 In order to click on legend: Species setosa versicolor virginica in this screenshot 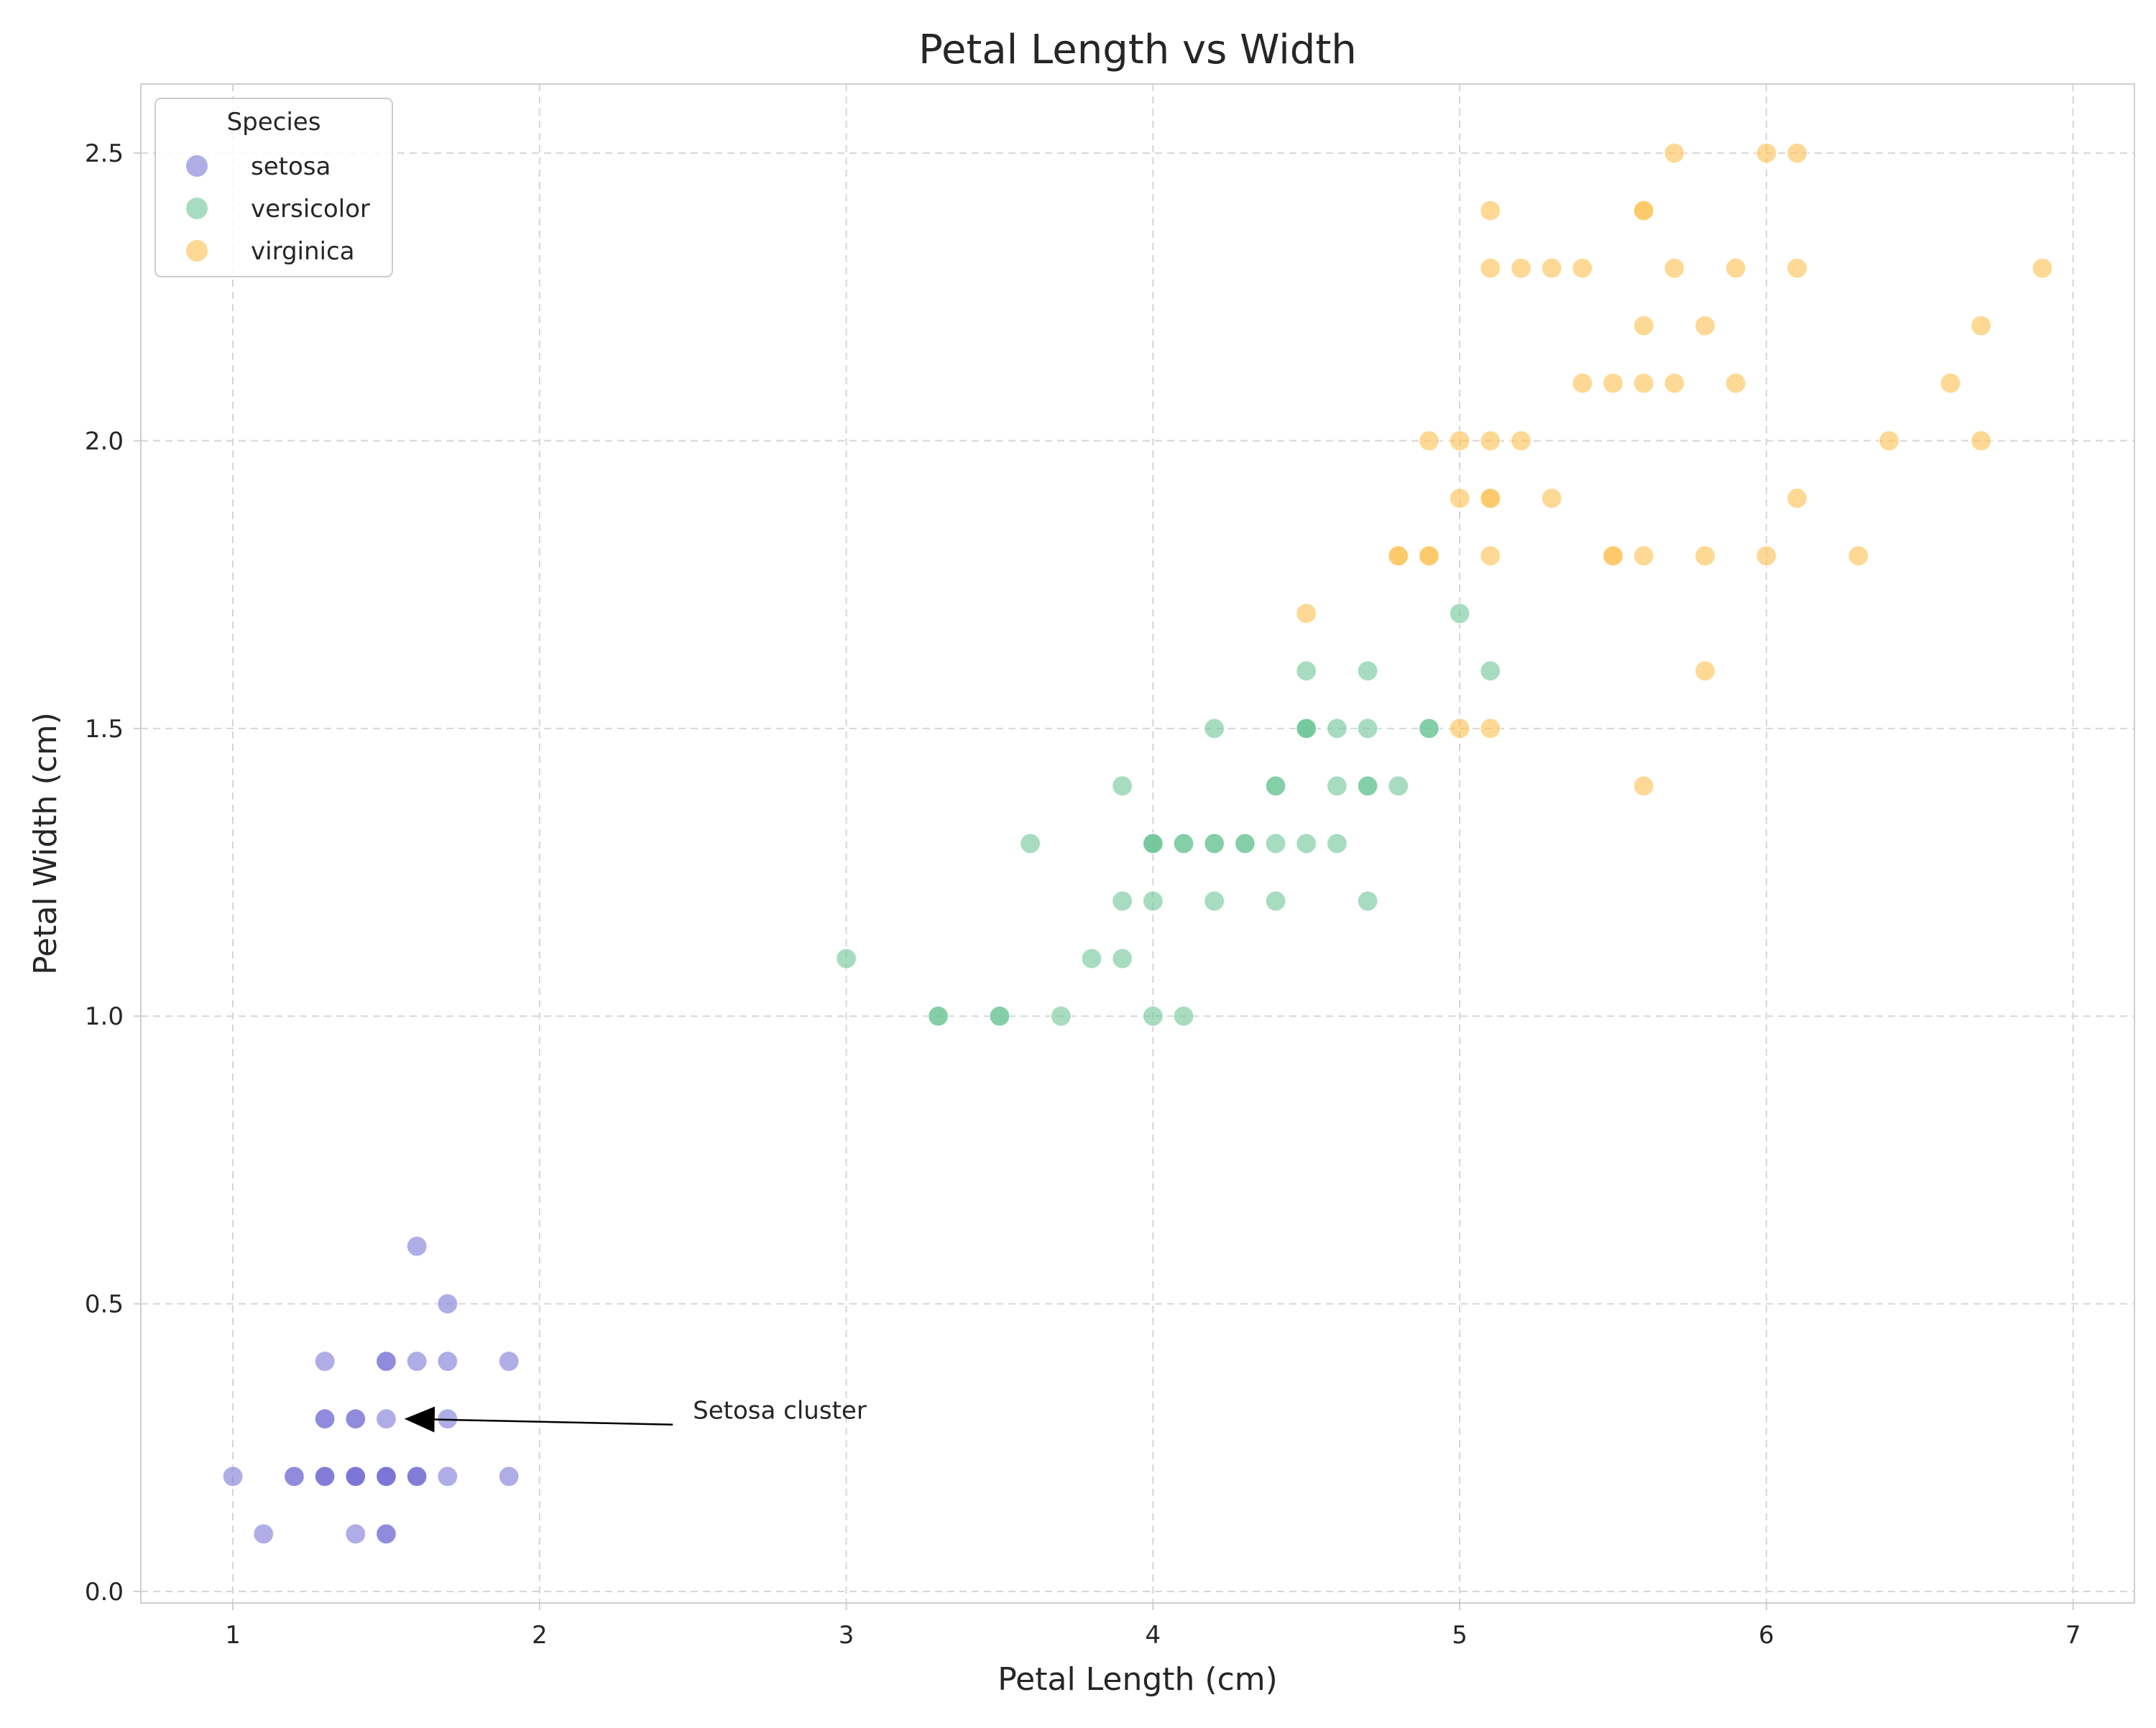, I will do `click(274, 188)`.